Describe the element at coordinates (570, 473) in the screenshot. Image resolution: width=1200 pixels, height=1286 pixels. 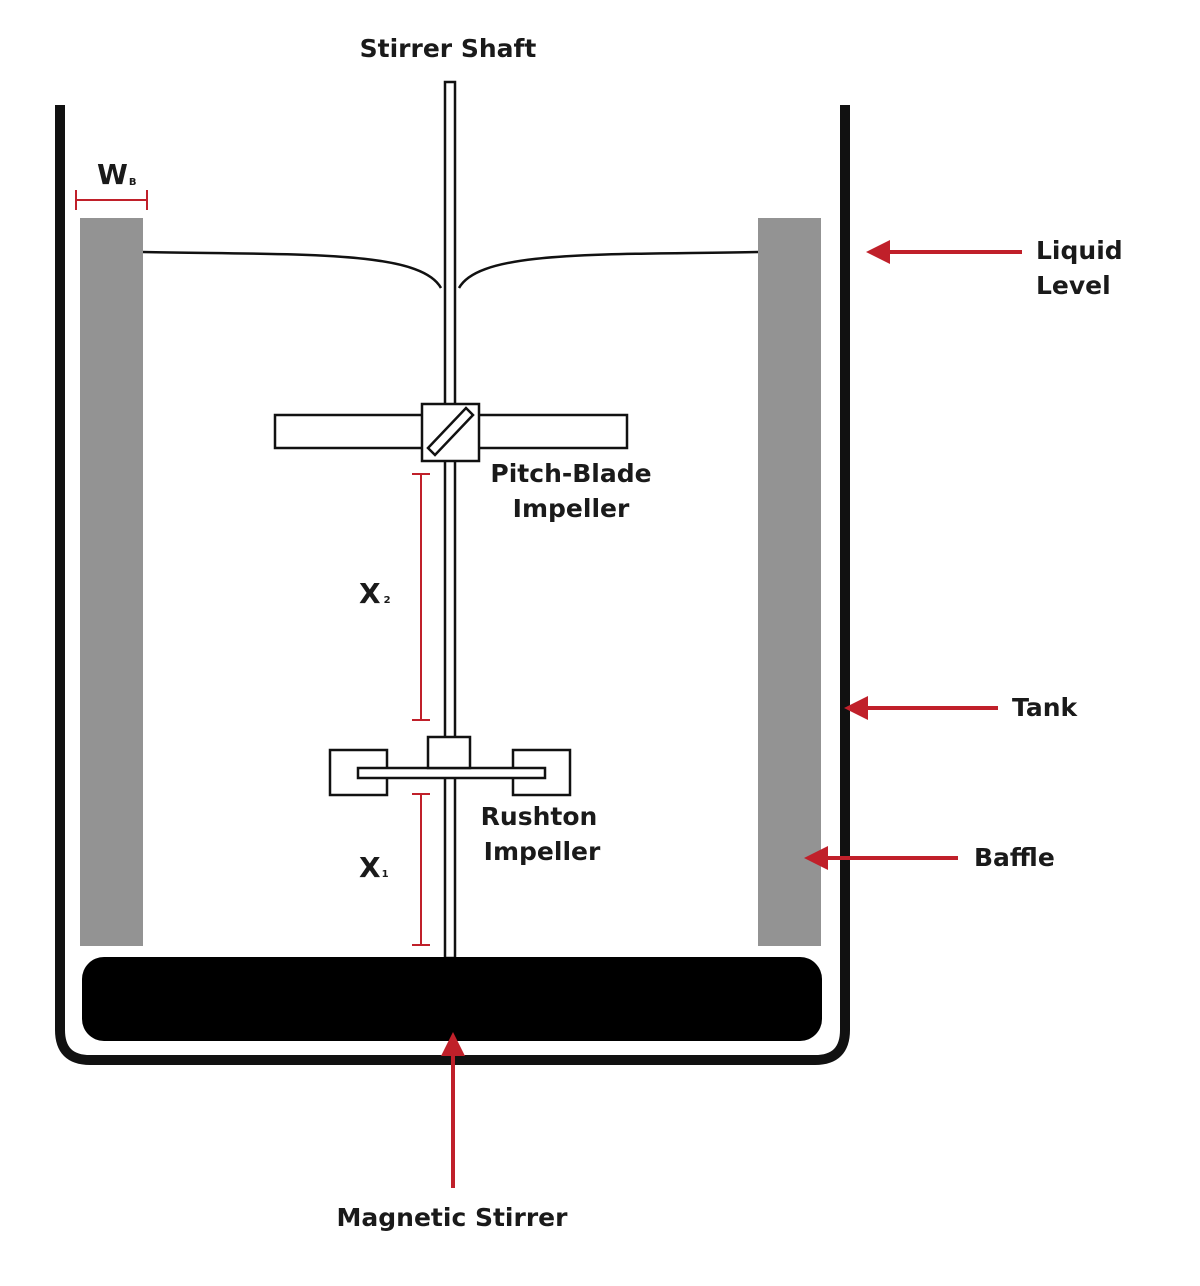
I see `pitch-blade-label-line1: Pitch-Blade` at that location.